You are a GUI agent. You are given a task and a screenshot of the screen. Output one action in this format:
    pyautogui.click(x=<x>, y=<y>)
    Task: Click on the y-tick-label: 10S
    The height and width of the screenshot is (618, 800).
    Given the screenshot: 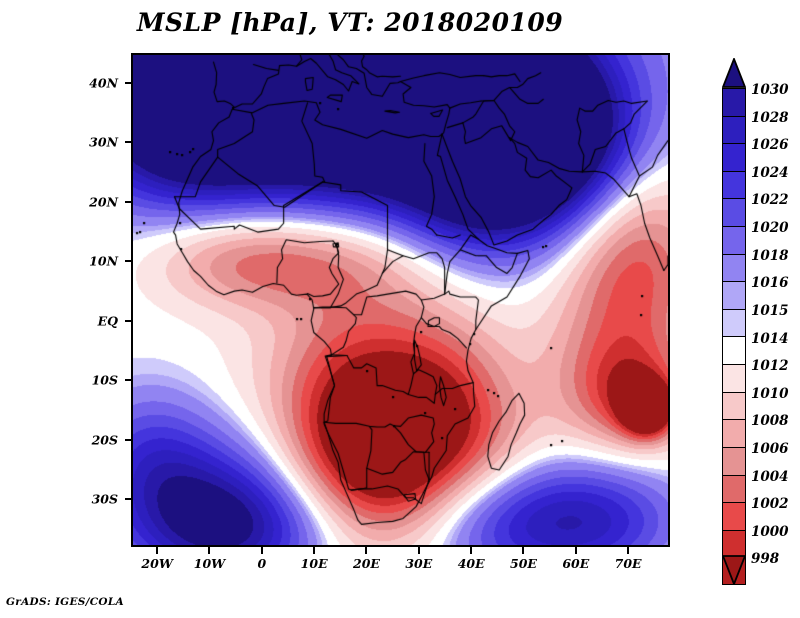 What is the action you would take?
    pyautogui.click(x=104, y=380)
    